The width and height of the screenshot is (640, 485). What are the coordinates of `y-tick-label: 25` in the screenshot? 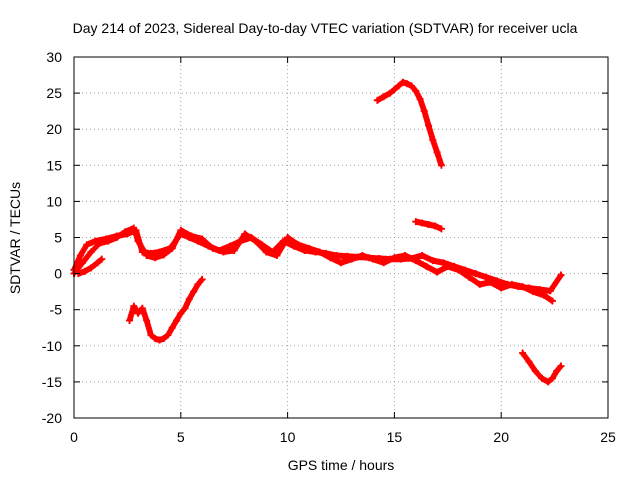 It's located at (54, 93).